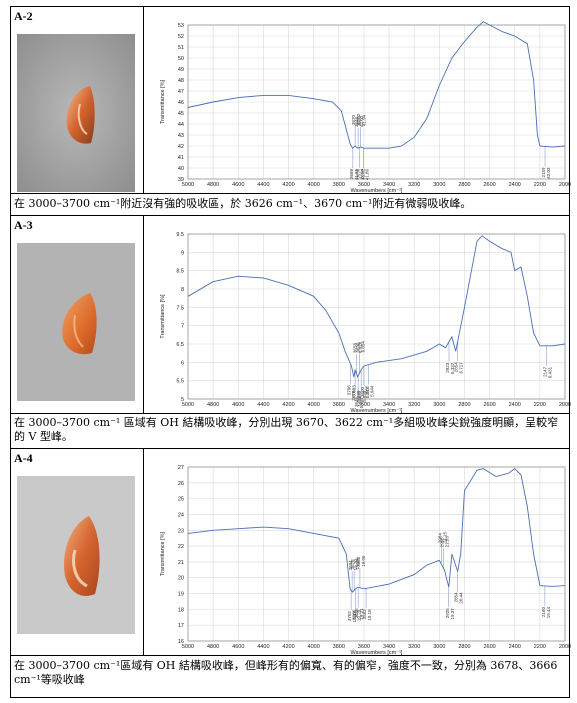 This screenshot has height=703, width=577. I want to click on peak-label: 3583 19.18, so click(367, 615).